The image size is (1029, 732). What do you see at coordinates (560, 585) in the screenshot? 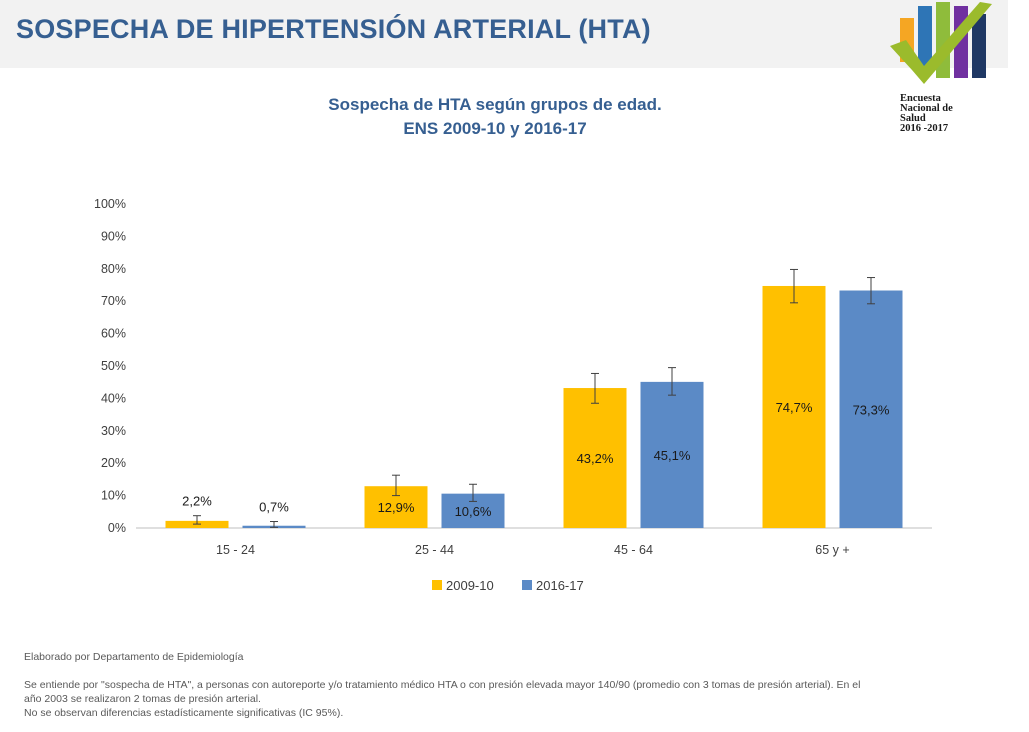
I see `legend-label: 2016-17` at bounding box center [560, 585].